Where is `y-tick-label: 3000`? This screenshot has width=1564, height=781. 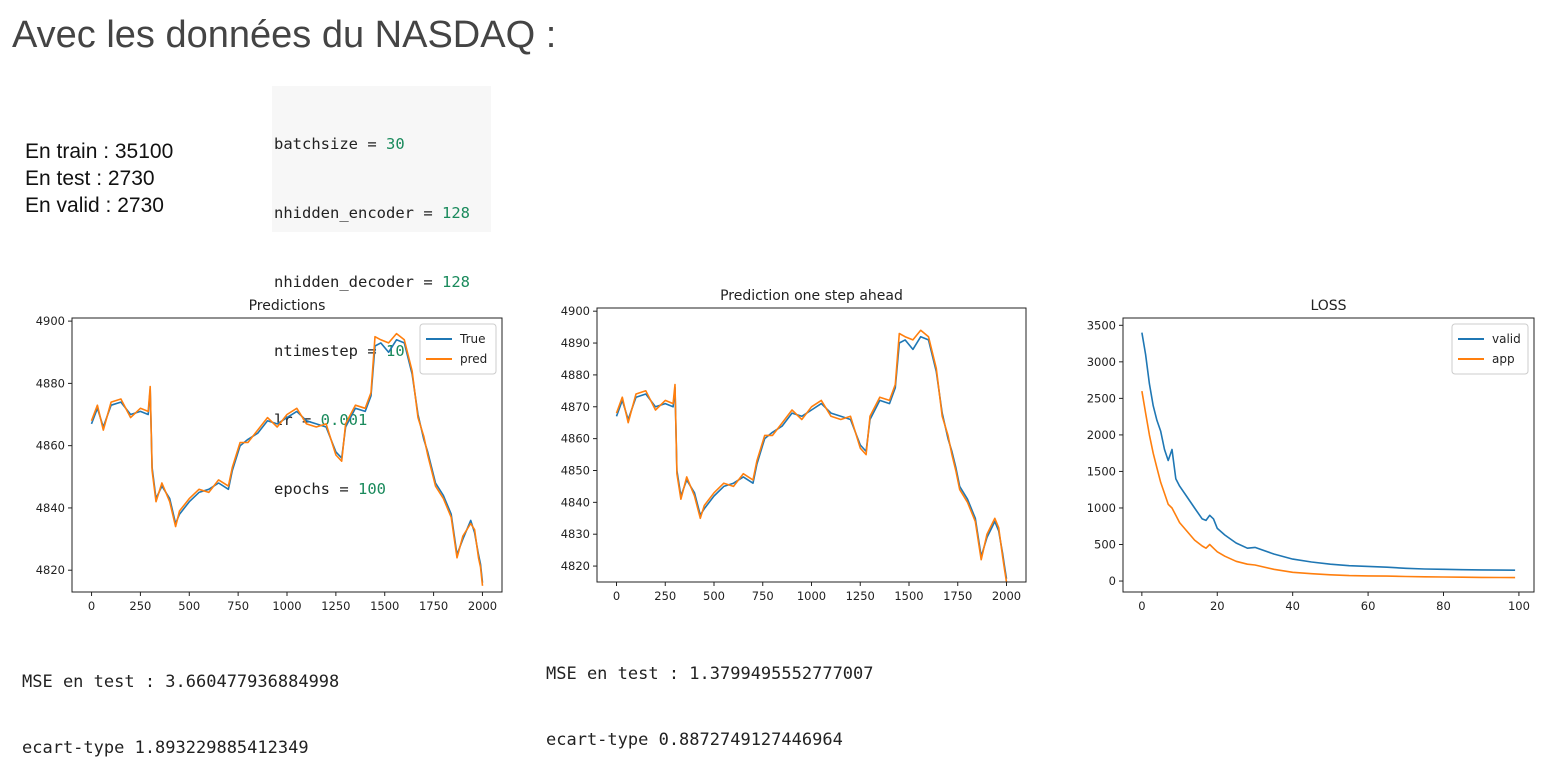
y-tick-label: 3000 is located at coordinates (1101, 362).